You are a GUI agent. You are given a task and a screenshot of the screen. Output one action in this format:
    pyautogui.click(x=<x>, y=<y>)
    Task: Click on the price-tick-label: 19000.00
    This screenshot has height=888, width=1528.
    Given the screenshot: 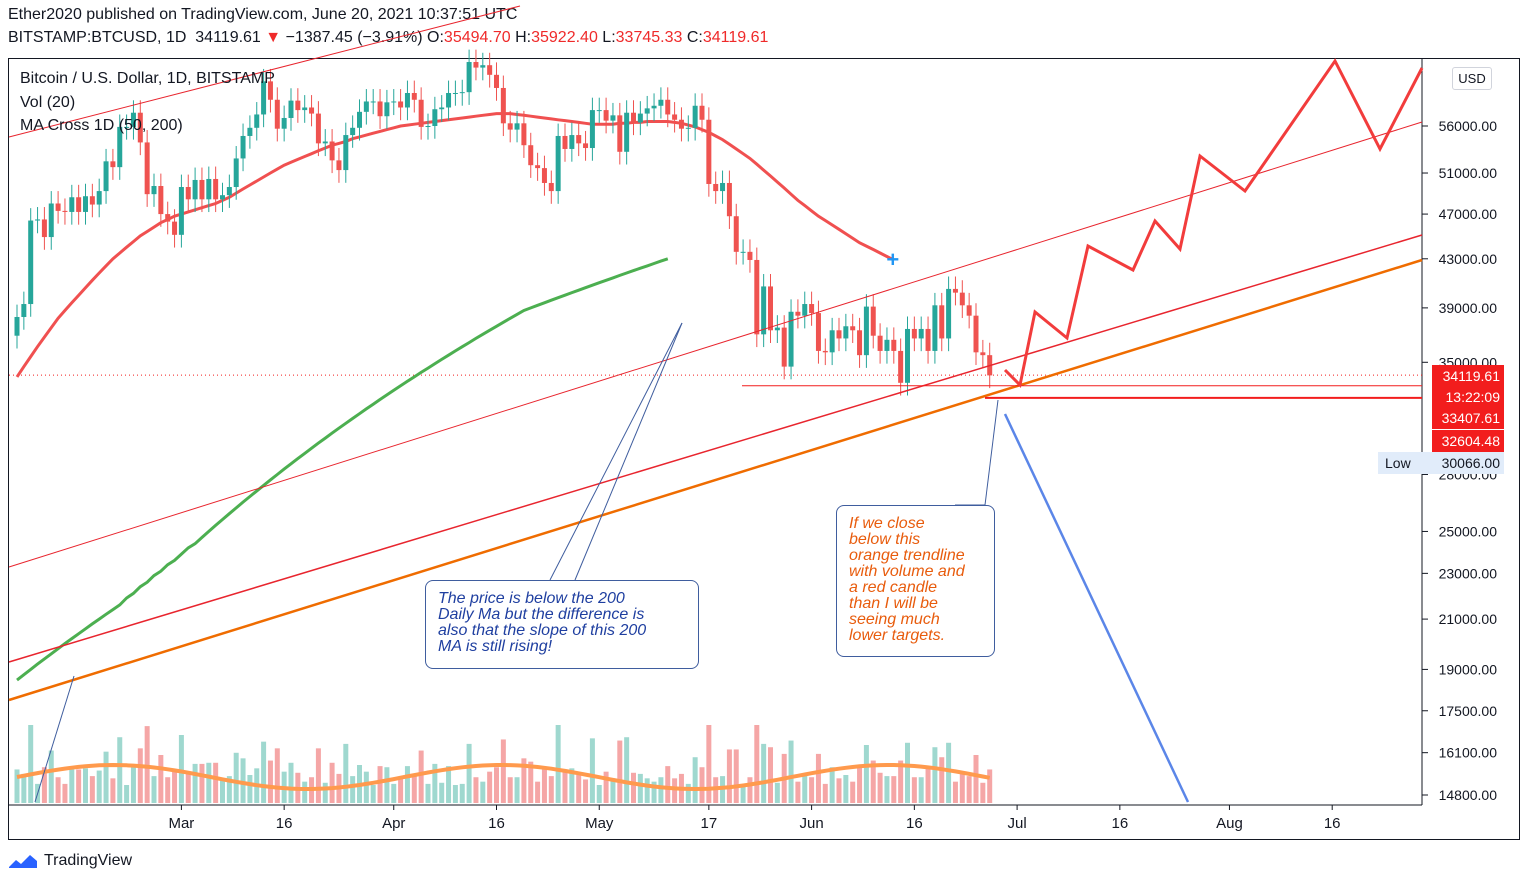 What is the action you would take?
    pyautogui.click(x=1468, y=669)
    